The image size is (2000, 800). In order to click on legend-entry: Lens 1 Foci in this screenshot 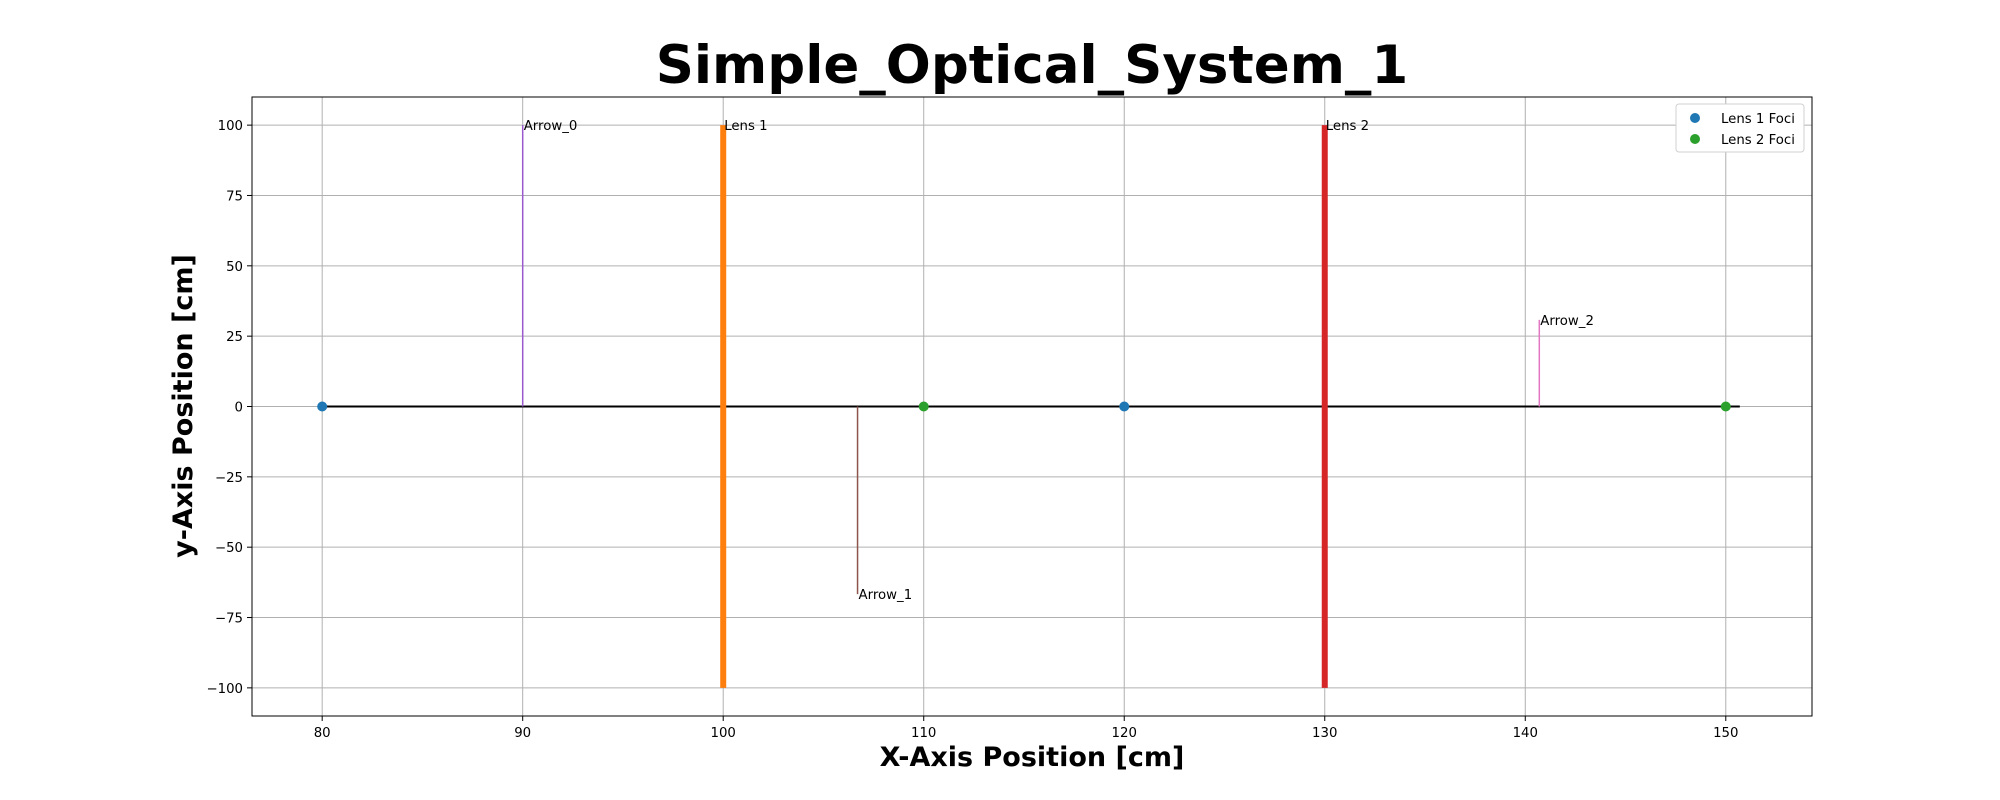, I will do `click(1758, 119)`.